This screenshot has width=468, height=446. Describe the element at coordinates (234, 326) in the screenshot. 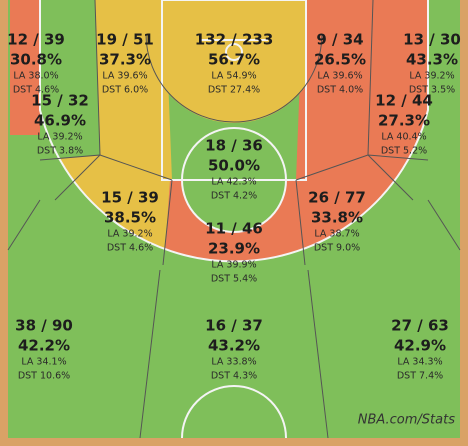

I see `zone-shots: 16 / 37` at that location.